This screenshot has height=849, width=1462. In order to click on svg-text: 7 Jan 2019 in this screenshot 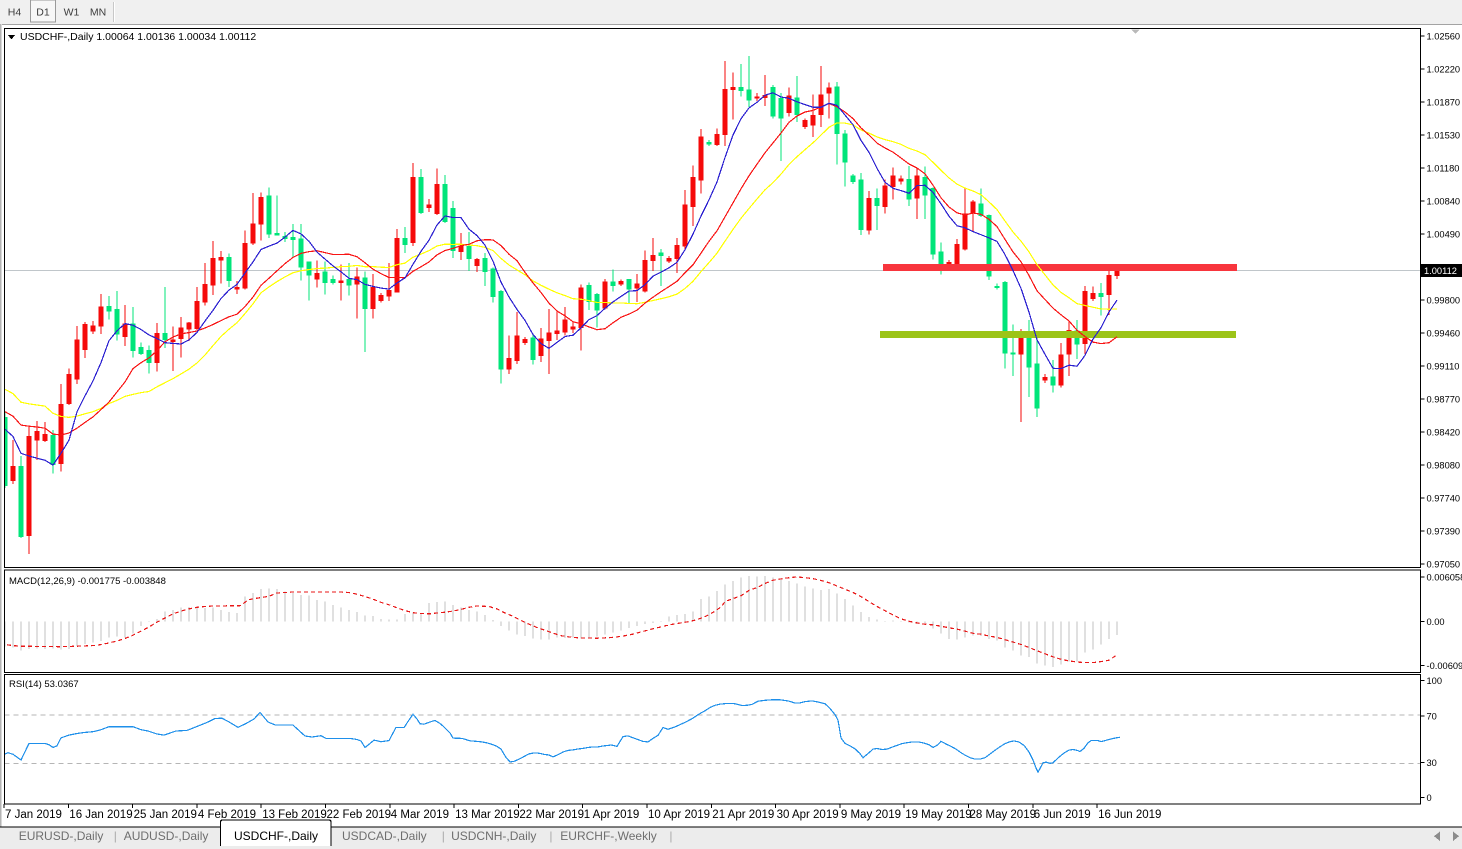, I will do `click(33, 815)`.